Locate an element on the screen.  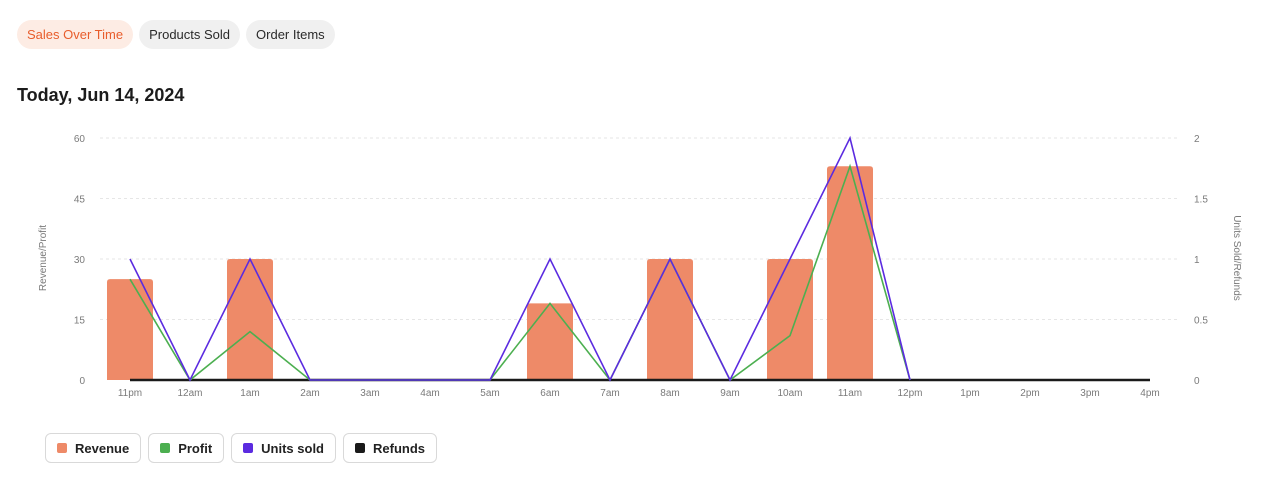
x-tick-label: 3pm is located at coordinates (1089, 393).